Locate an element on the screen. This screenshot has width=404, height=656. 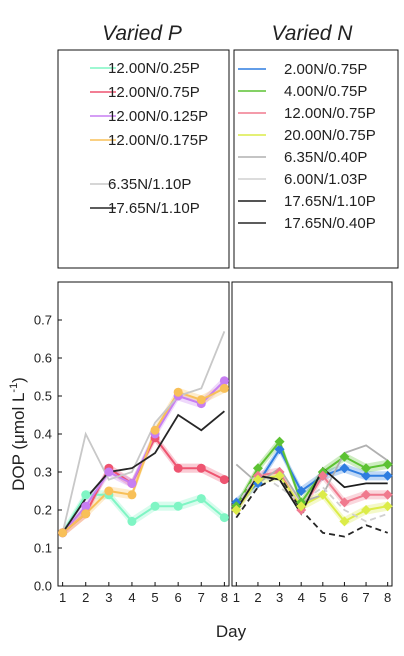
left-panel-title: Varied P is located at coordinates (142, 33).